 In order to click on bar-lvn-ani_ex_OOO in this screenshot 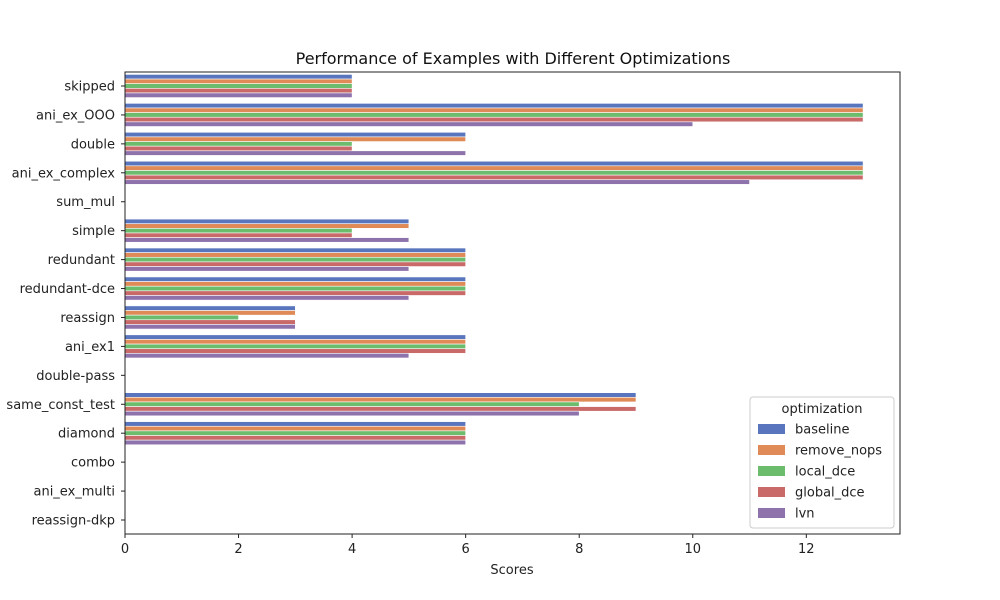, I will do `click(409, 124)`.